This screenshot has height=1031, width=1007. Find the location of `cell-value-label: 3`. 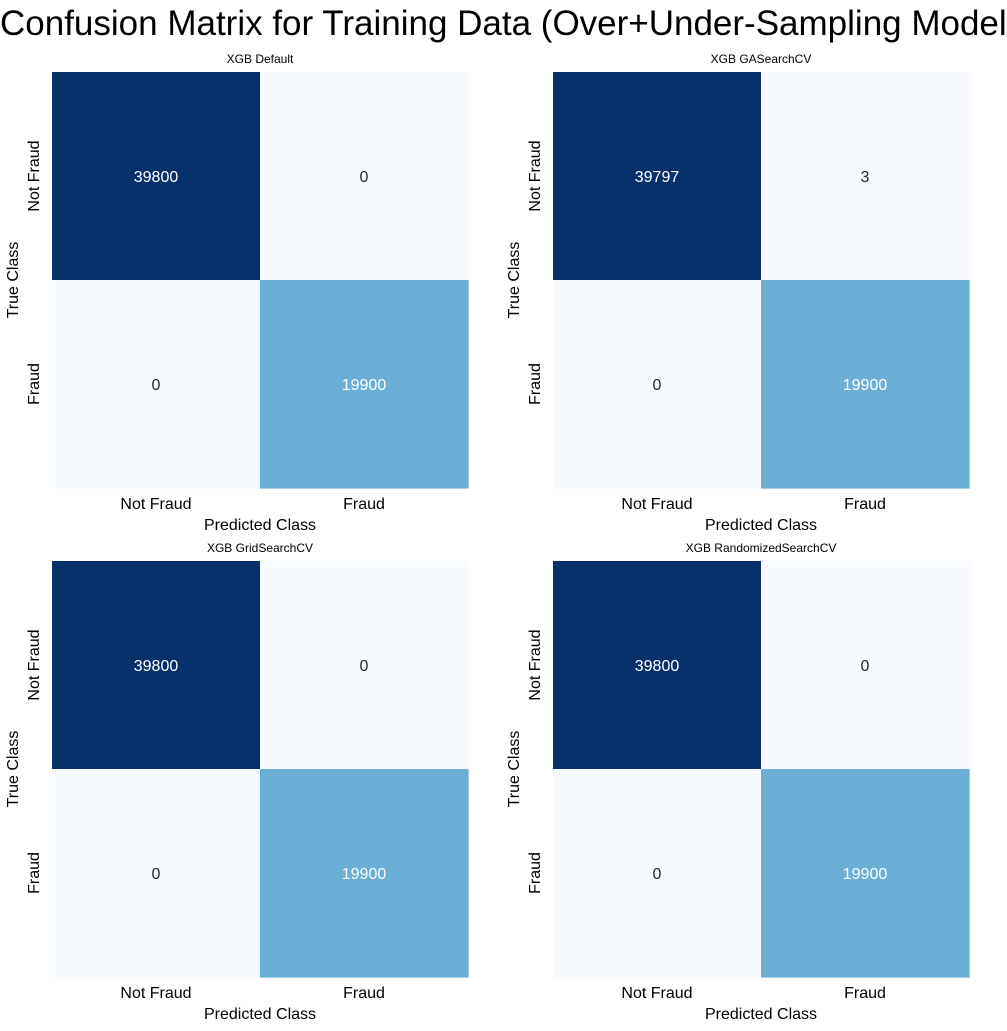

cell-value-label: 3 is located at coordinates (865, 177).